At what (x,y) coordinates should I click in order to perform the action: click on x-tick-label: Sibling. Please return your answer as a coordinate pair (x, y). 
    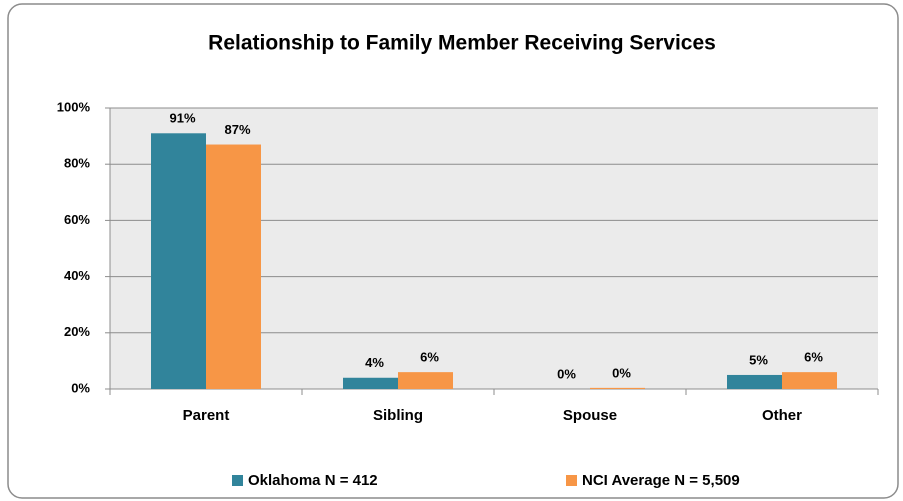
    Looking at the image, I should click on (398, 415).